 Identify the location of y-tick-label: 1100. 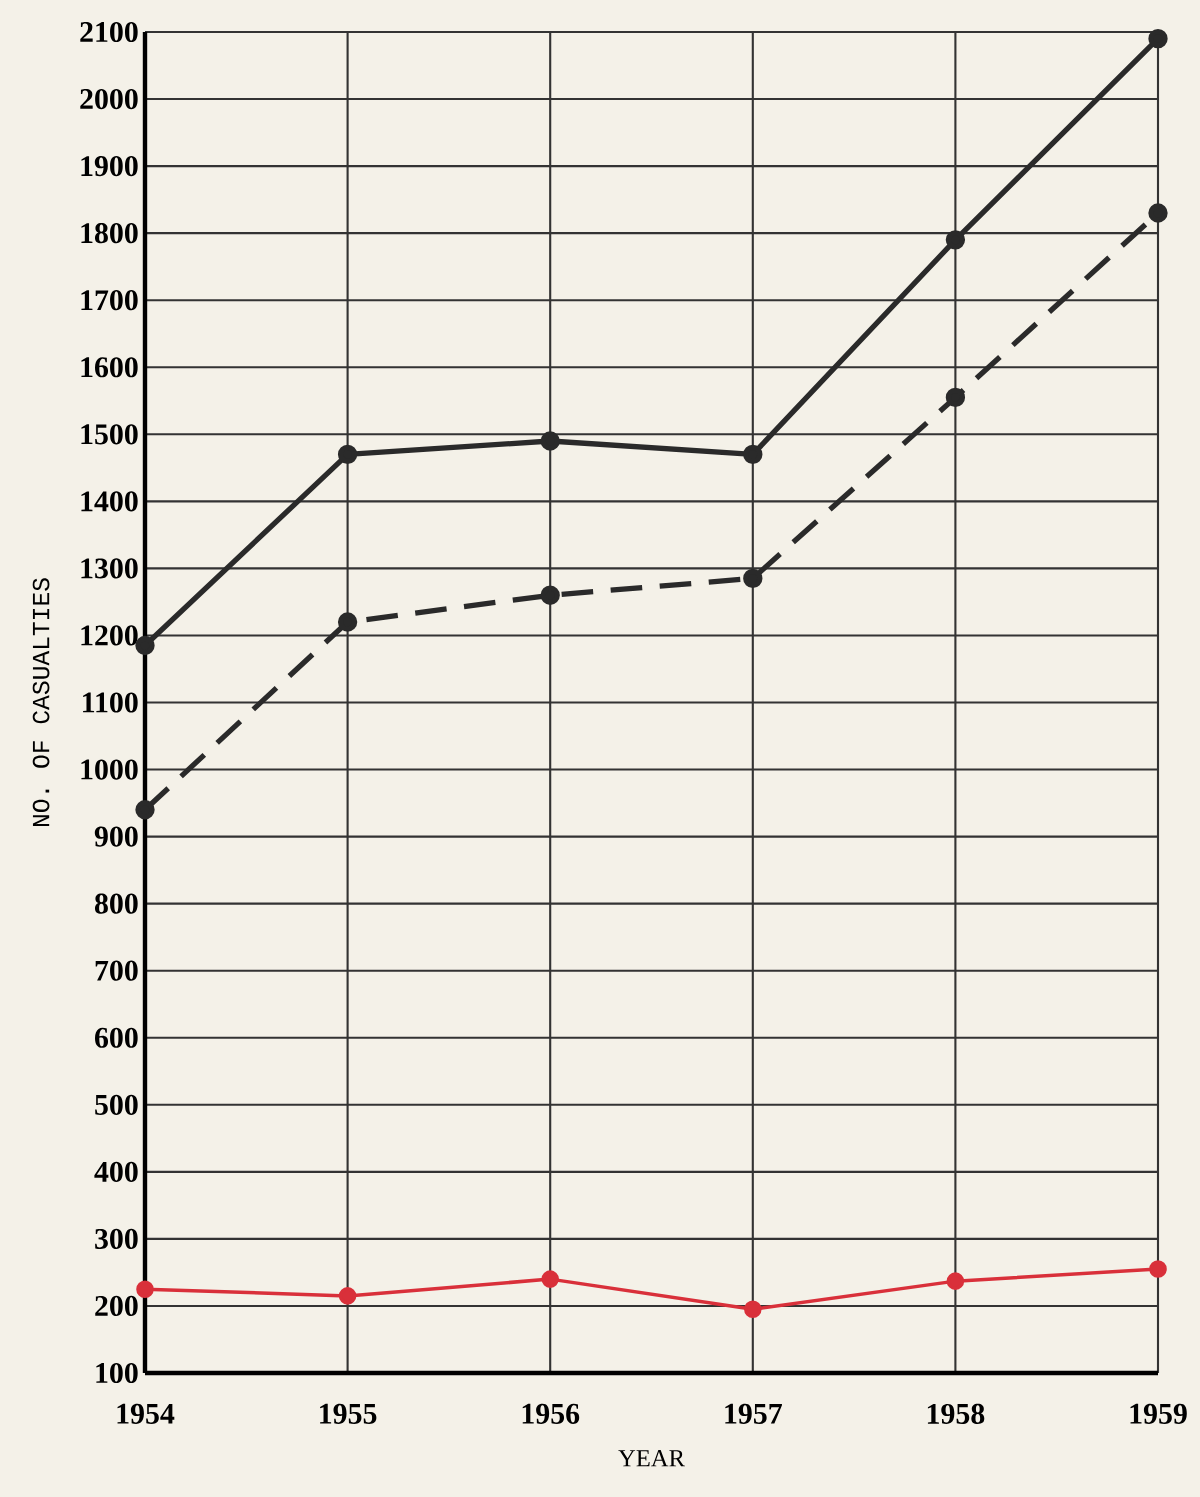
(110, 702).